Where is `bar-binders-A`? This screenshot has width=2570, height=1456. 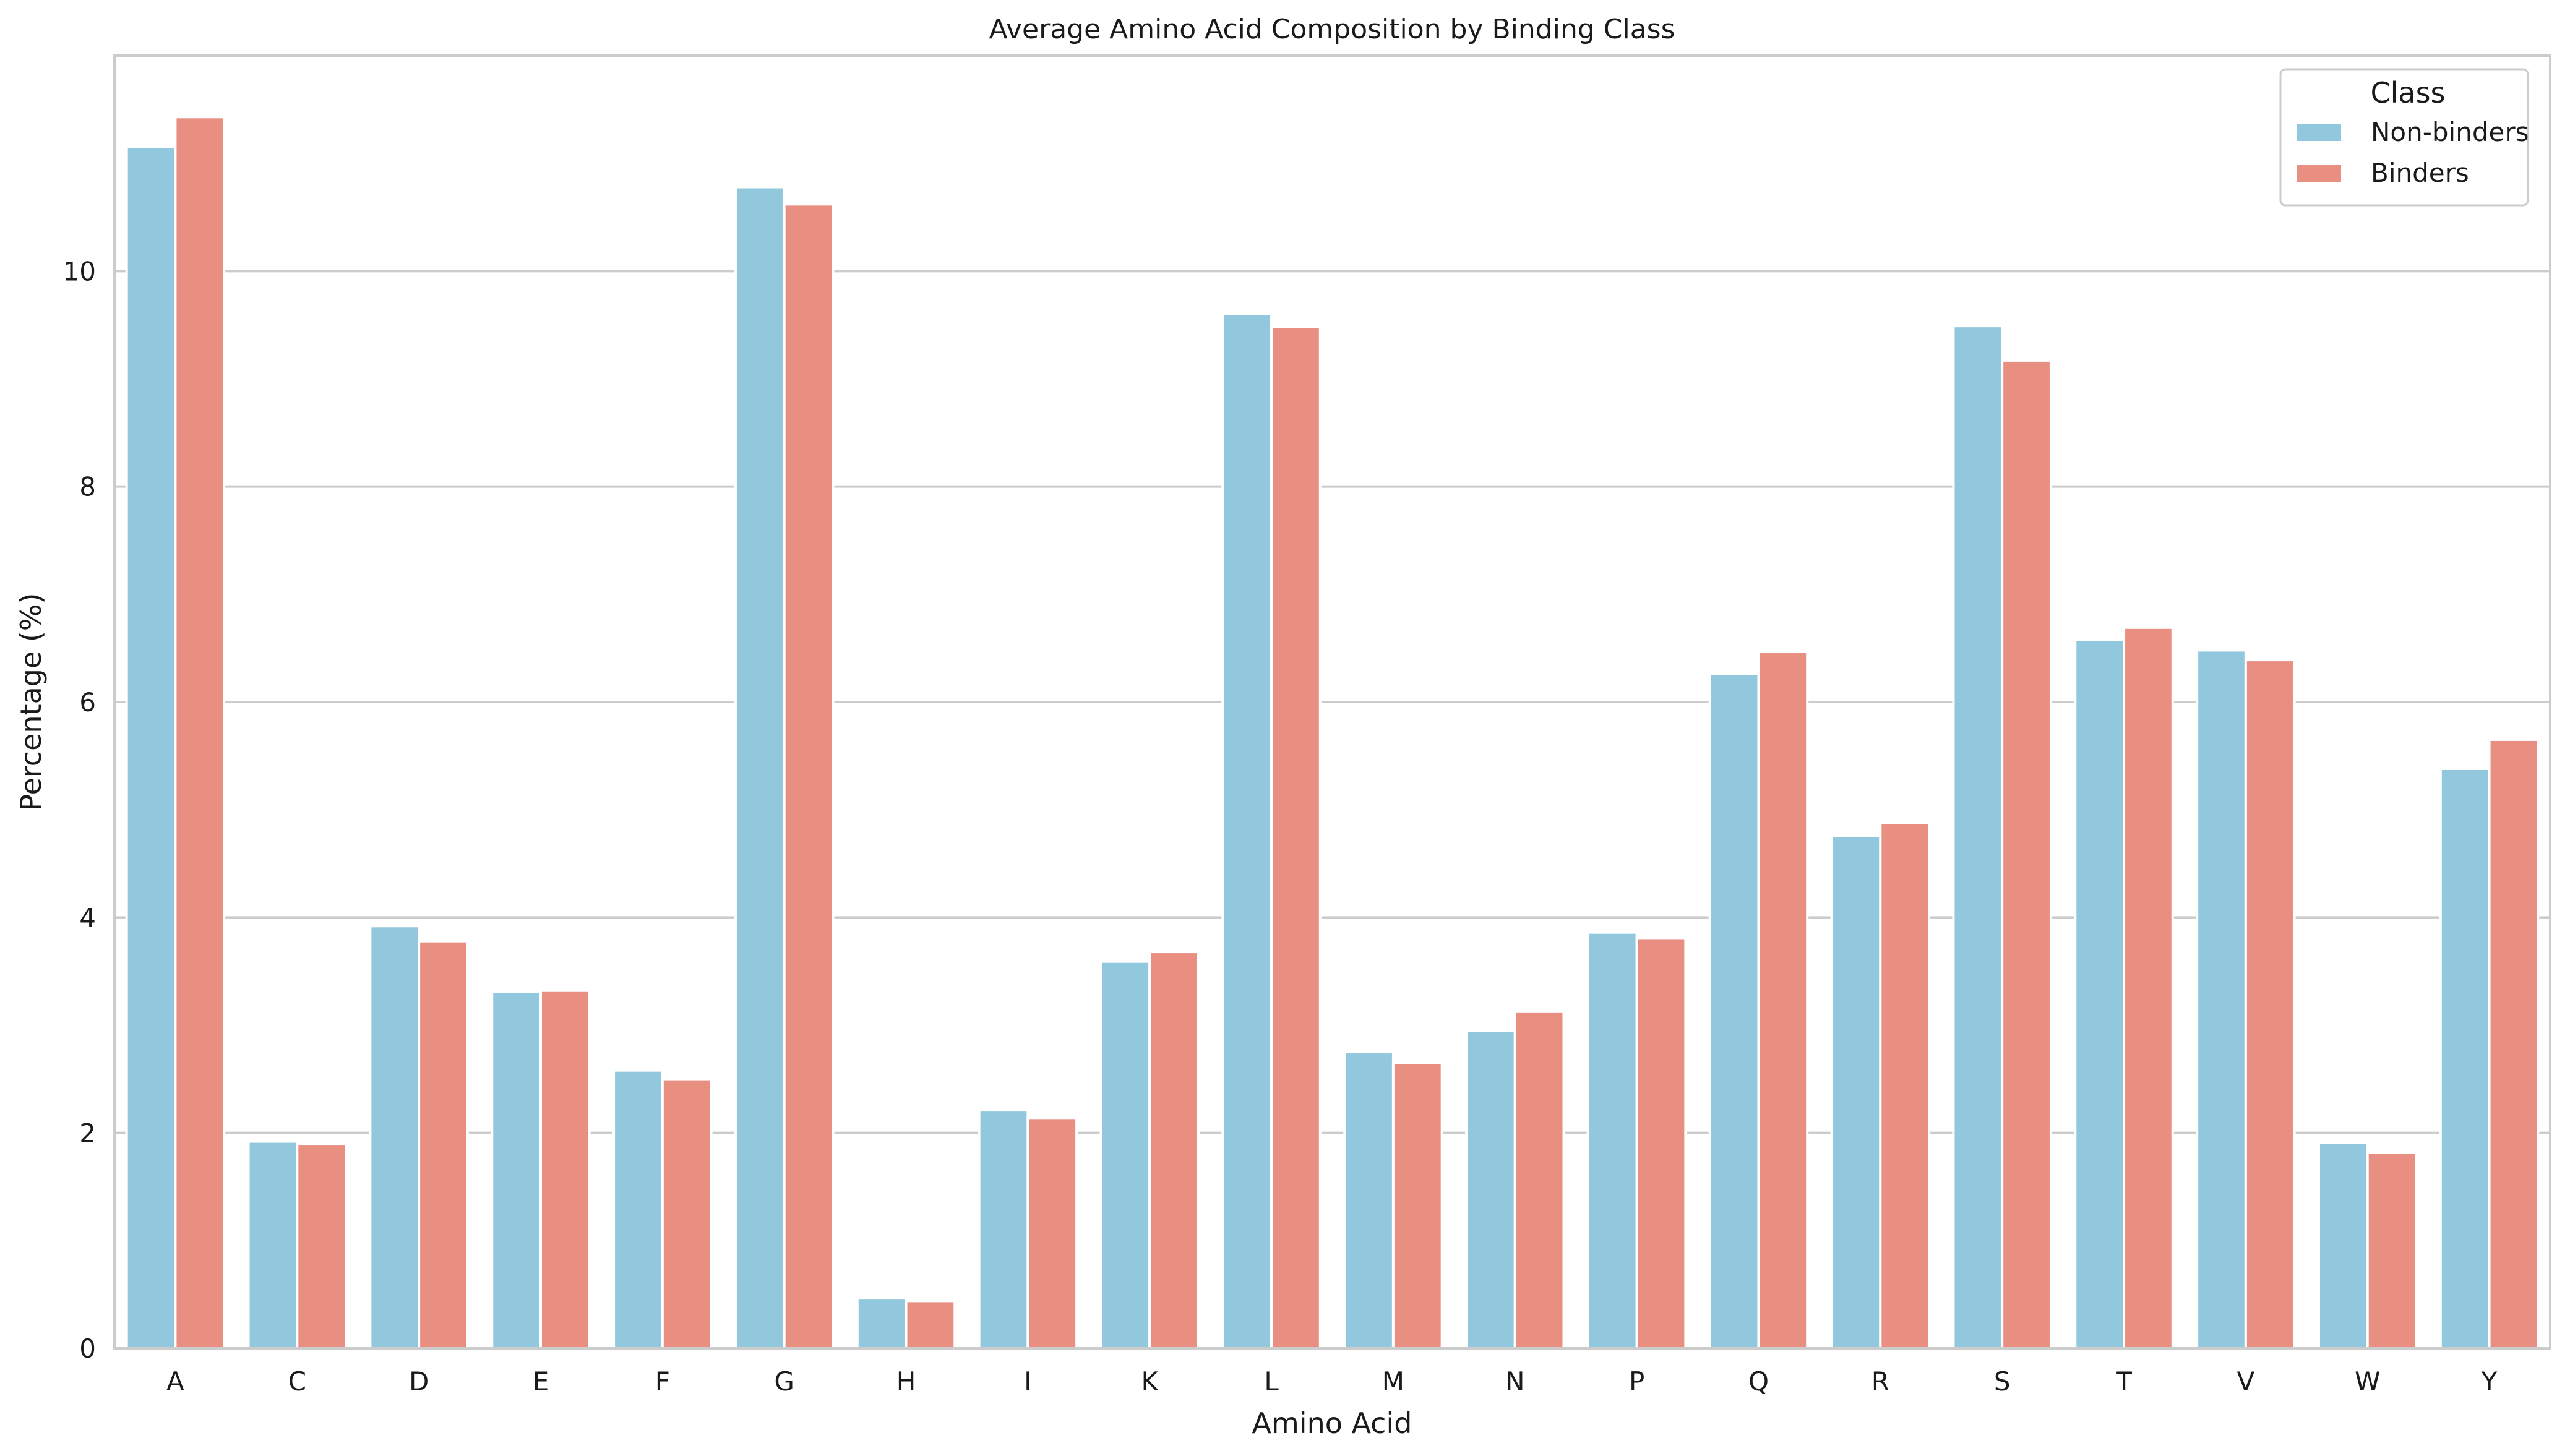 bar-binders-A is located at coordinates (200, 733).